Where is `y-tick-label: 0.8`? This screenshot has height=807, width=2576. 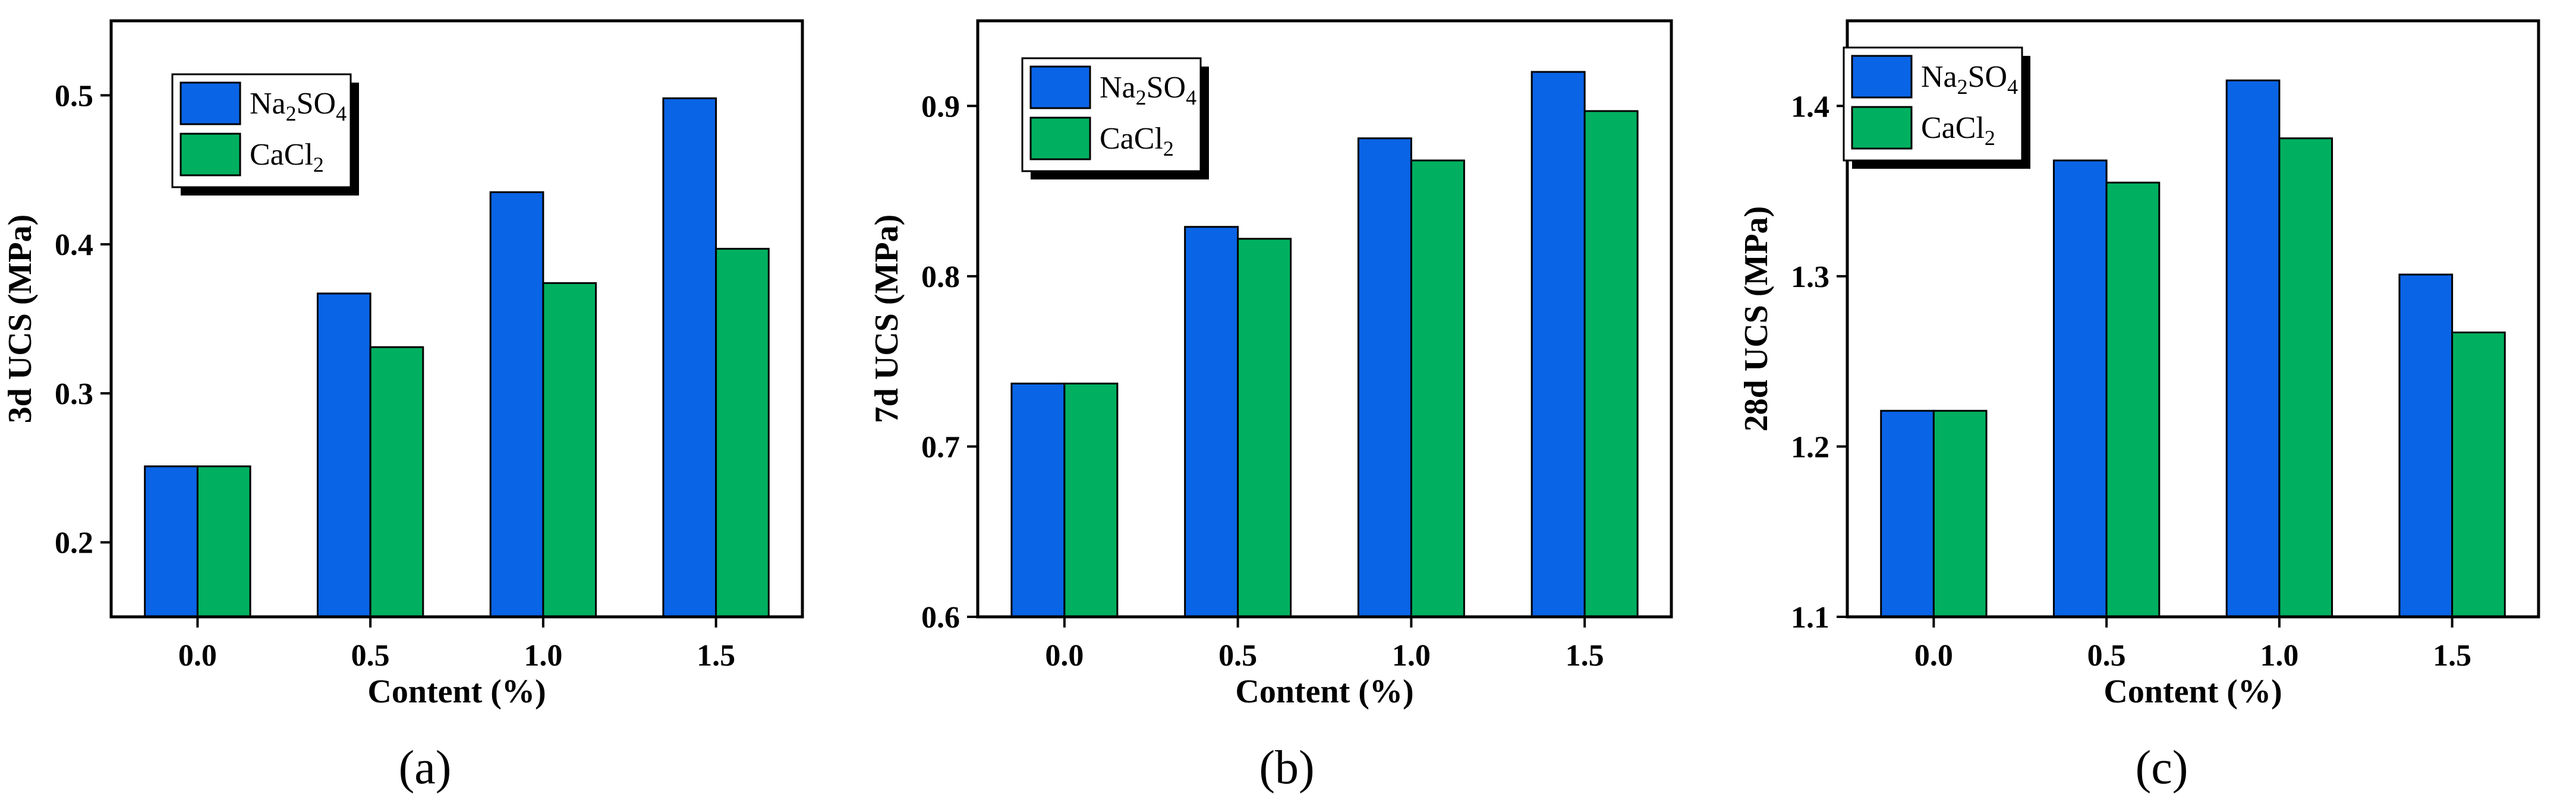
y-tick-label: 0.8 is located at coordinates (940, 277).